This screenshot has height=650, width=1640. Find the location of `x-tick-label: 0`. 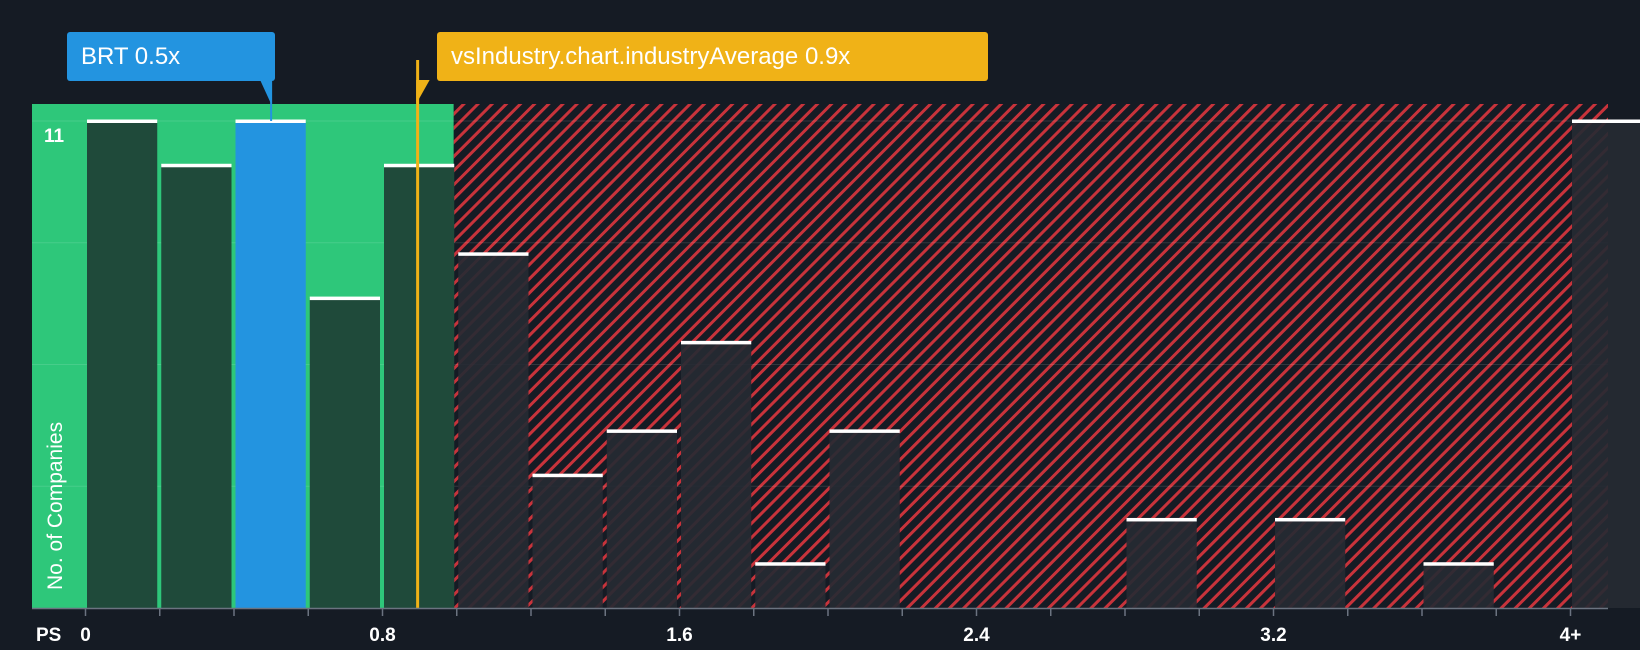

x-tick-label: 0 is located at coordinates (85, 635).